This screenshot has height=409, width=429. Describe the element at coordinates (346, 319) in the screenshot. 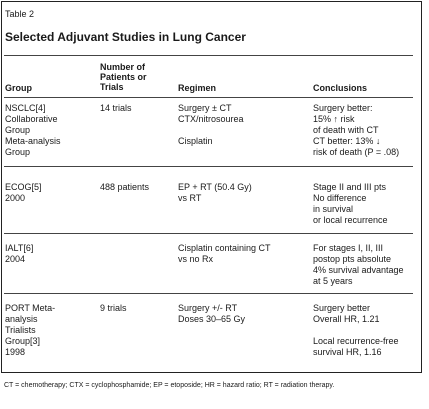

I see `cell-line: Overall HR, 1.21` at that location.